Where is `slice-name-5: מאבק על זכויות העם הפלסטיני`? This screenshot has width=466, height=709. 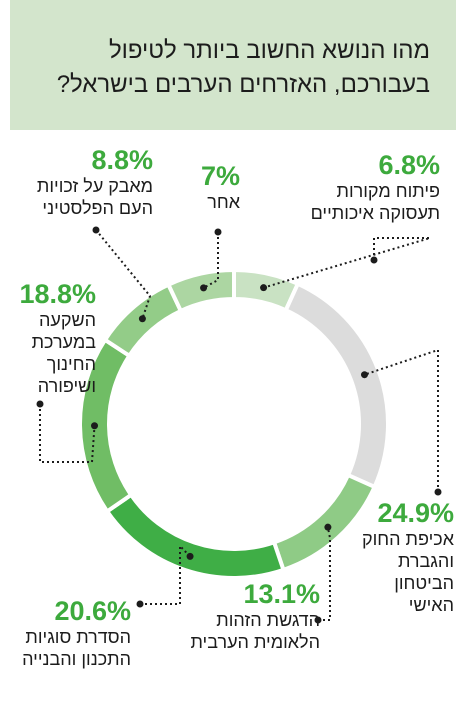 slice-name-5: מאבק על זכויות העם הפלסטיני is located at coordinates (94, 197).